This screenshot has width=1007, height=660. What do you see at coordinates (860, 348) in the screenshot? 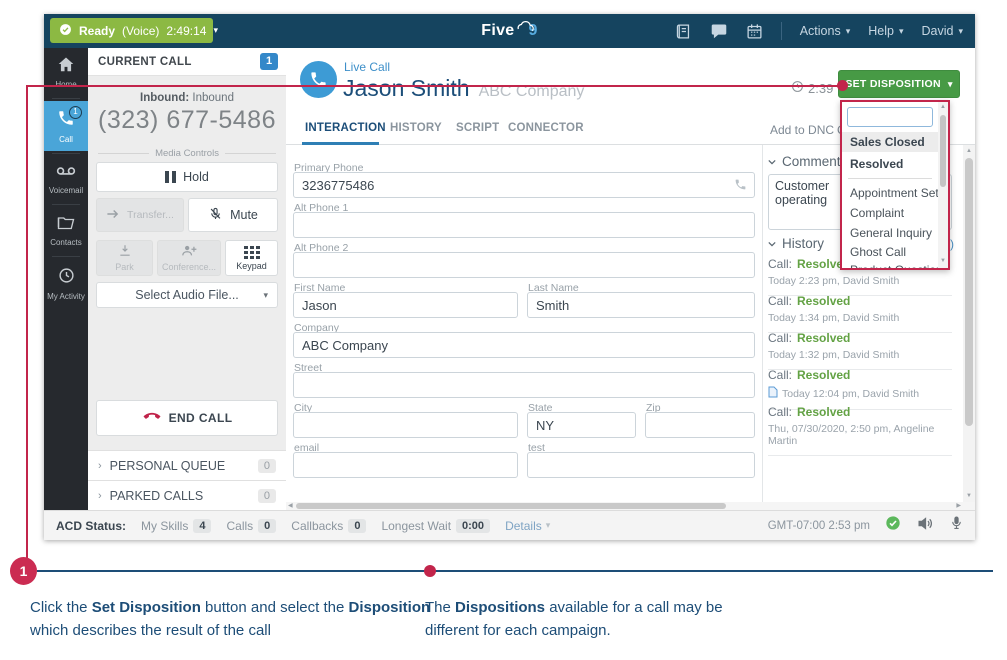
I see `history-entry: Call: Resolved Today 1:32 pm, David Smith` at bounding box center [860, 348].